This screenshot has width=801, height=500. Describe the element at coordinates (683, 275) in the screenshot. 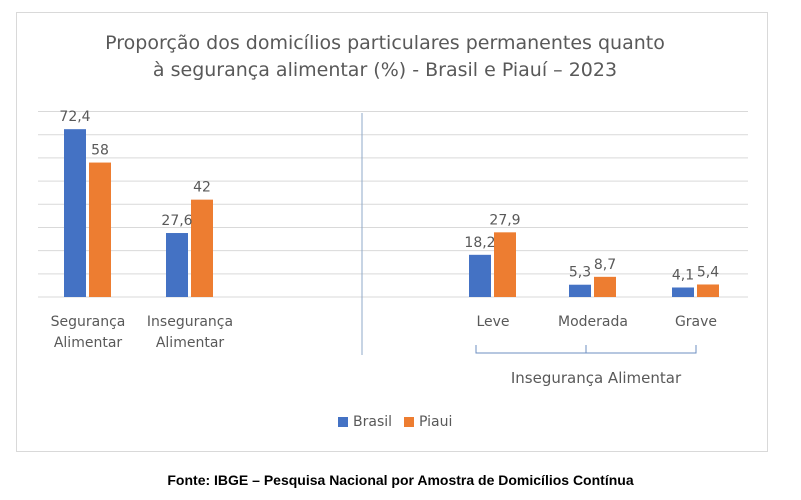

I see `data-label-brasil: 4,1` at that location.